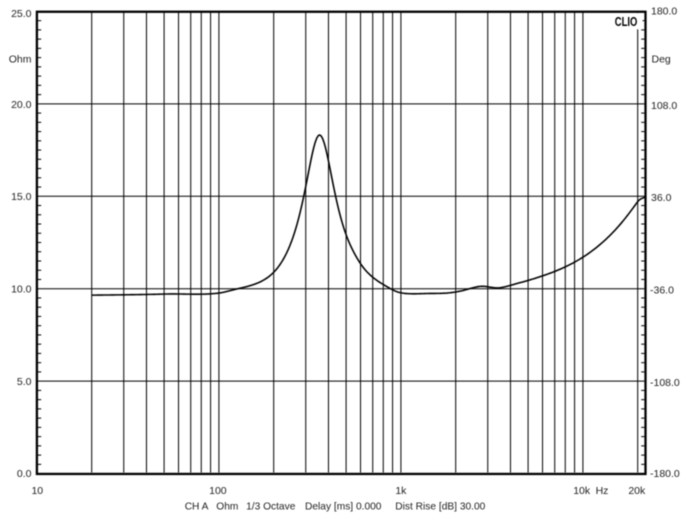 This screenshot has width=698, height=526. What do you see at coordinates (197, 507) in the screenshot?
I see `svg-text: CH A` at bounding box center [197, 507].